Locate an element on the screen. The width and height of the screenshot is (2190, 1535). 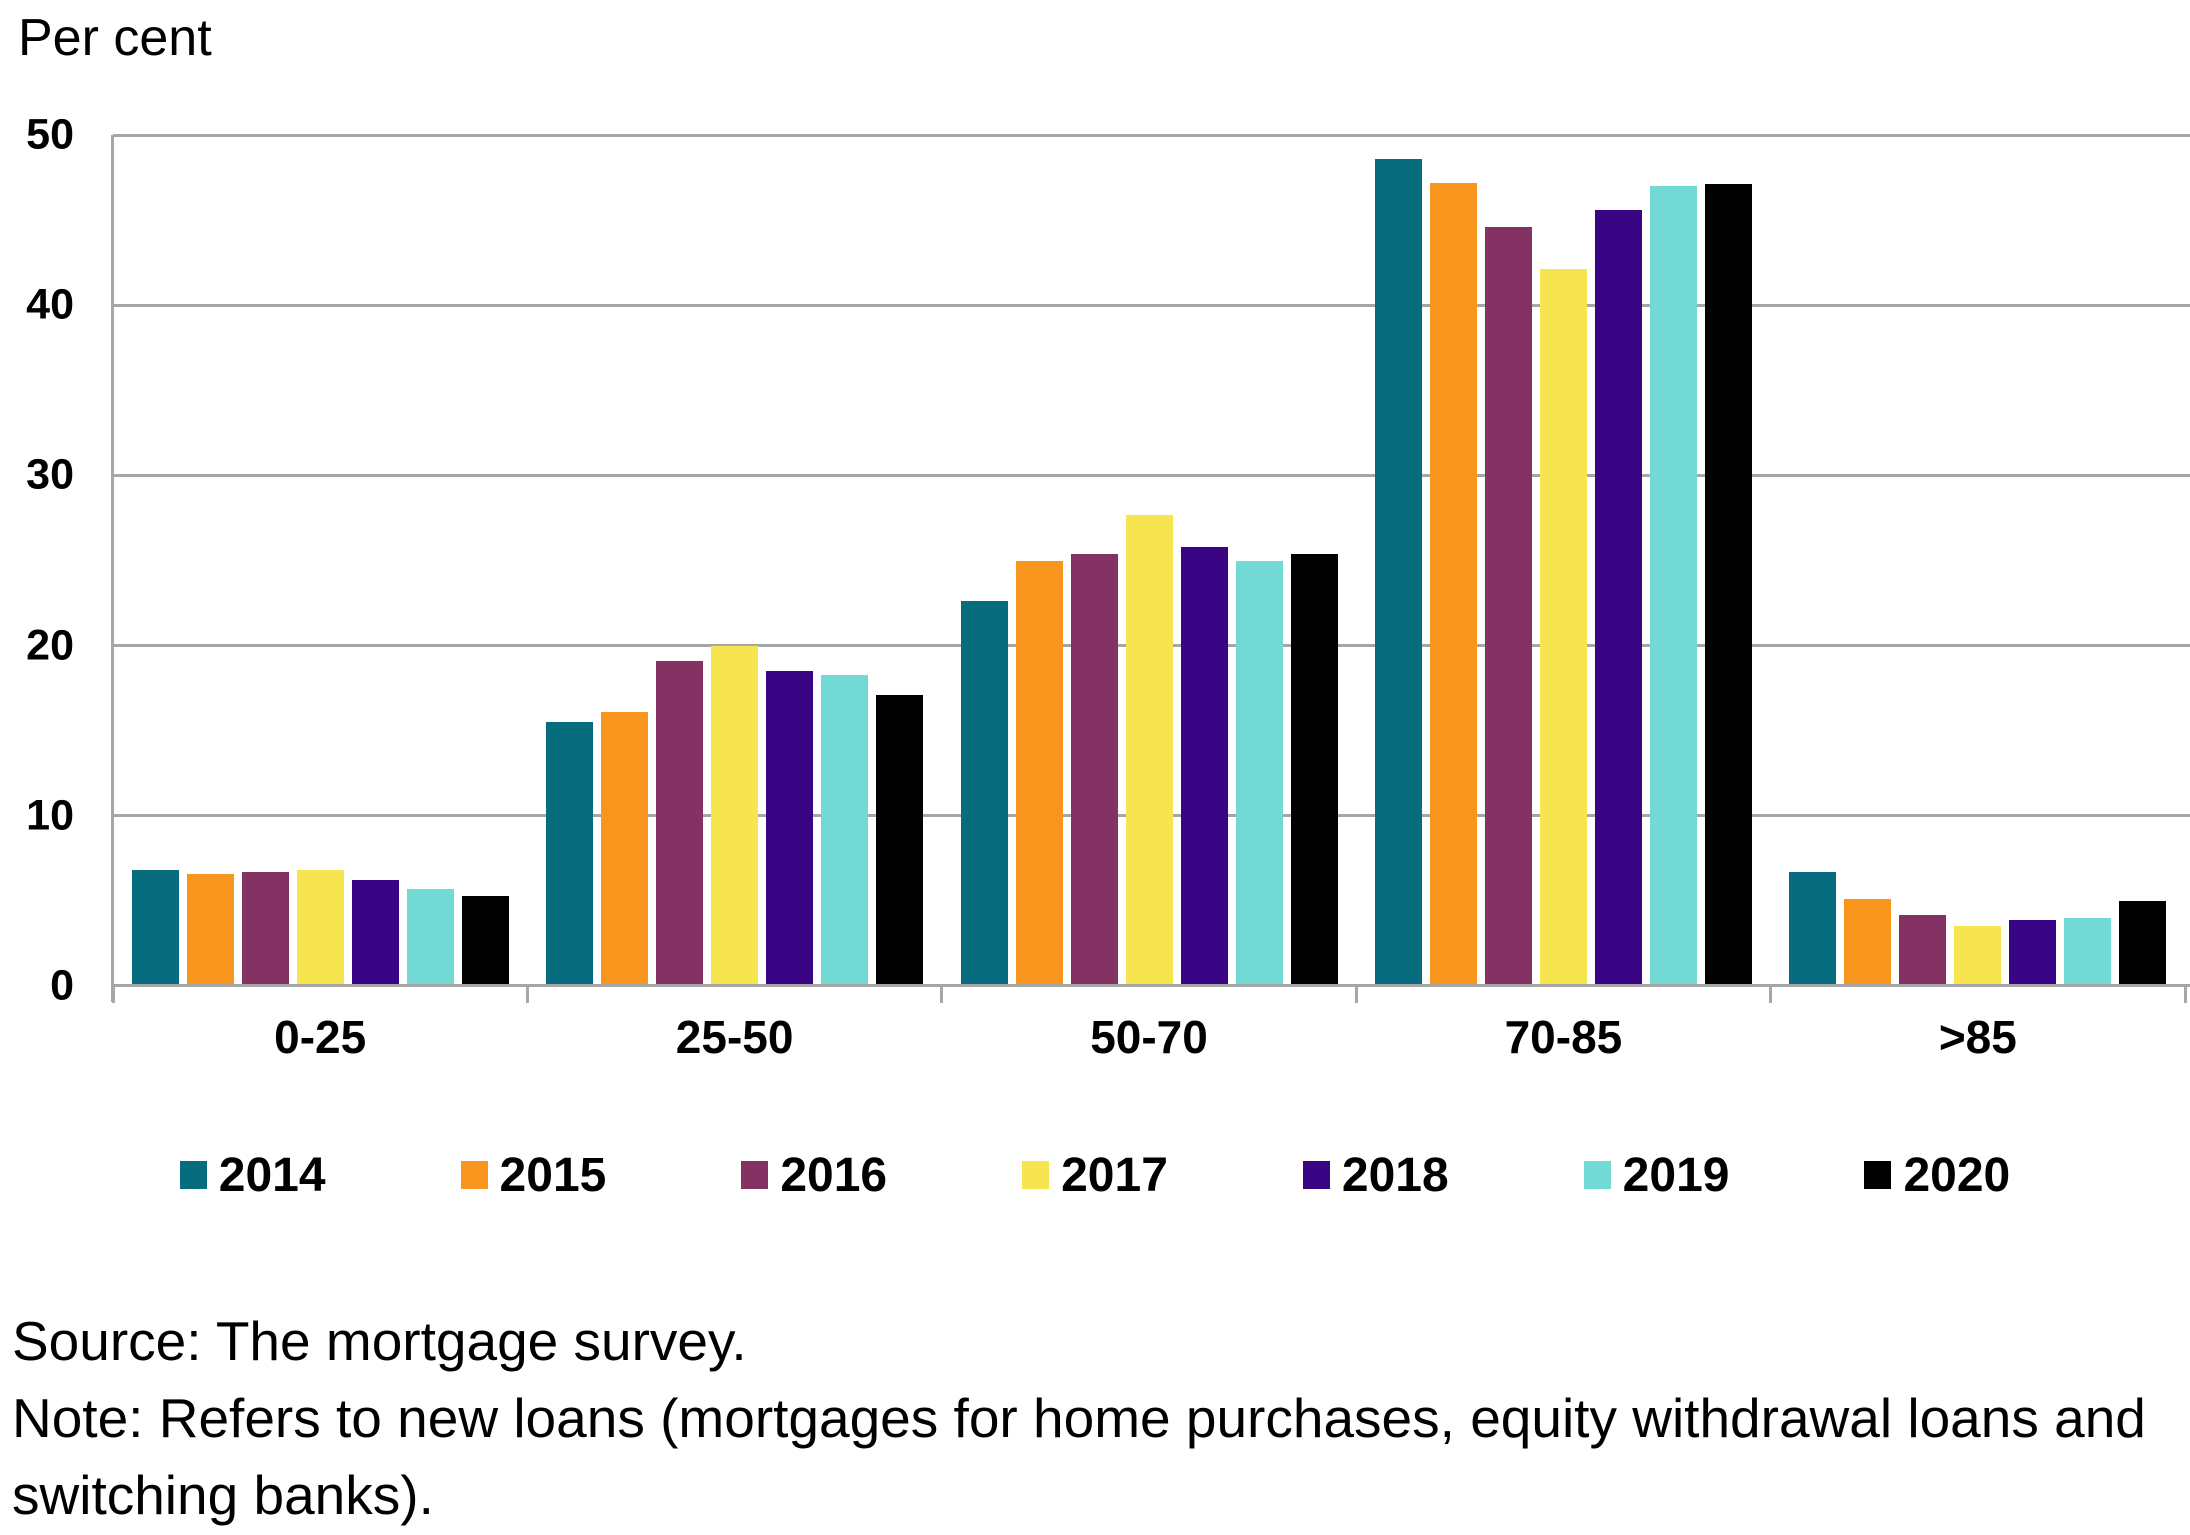
y-axis-label-50: 50 is located at coordinates (50, 134).